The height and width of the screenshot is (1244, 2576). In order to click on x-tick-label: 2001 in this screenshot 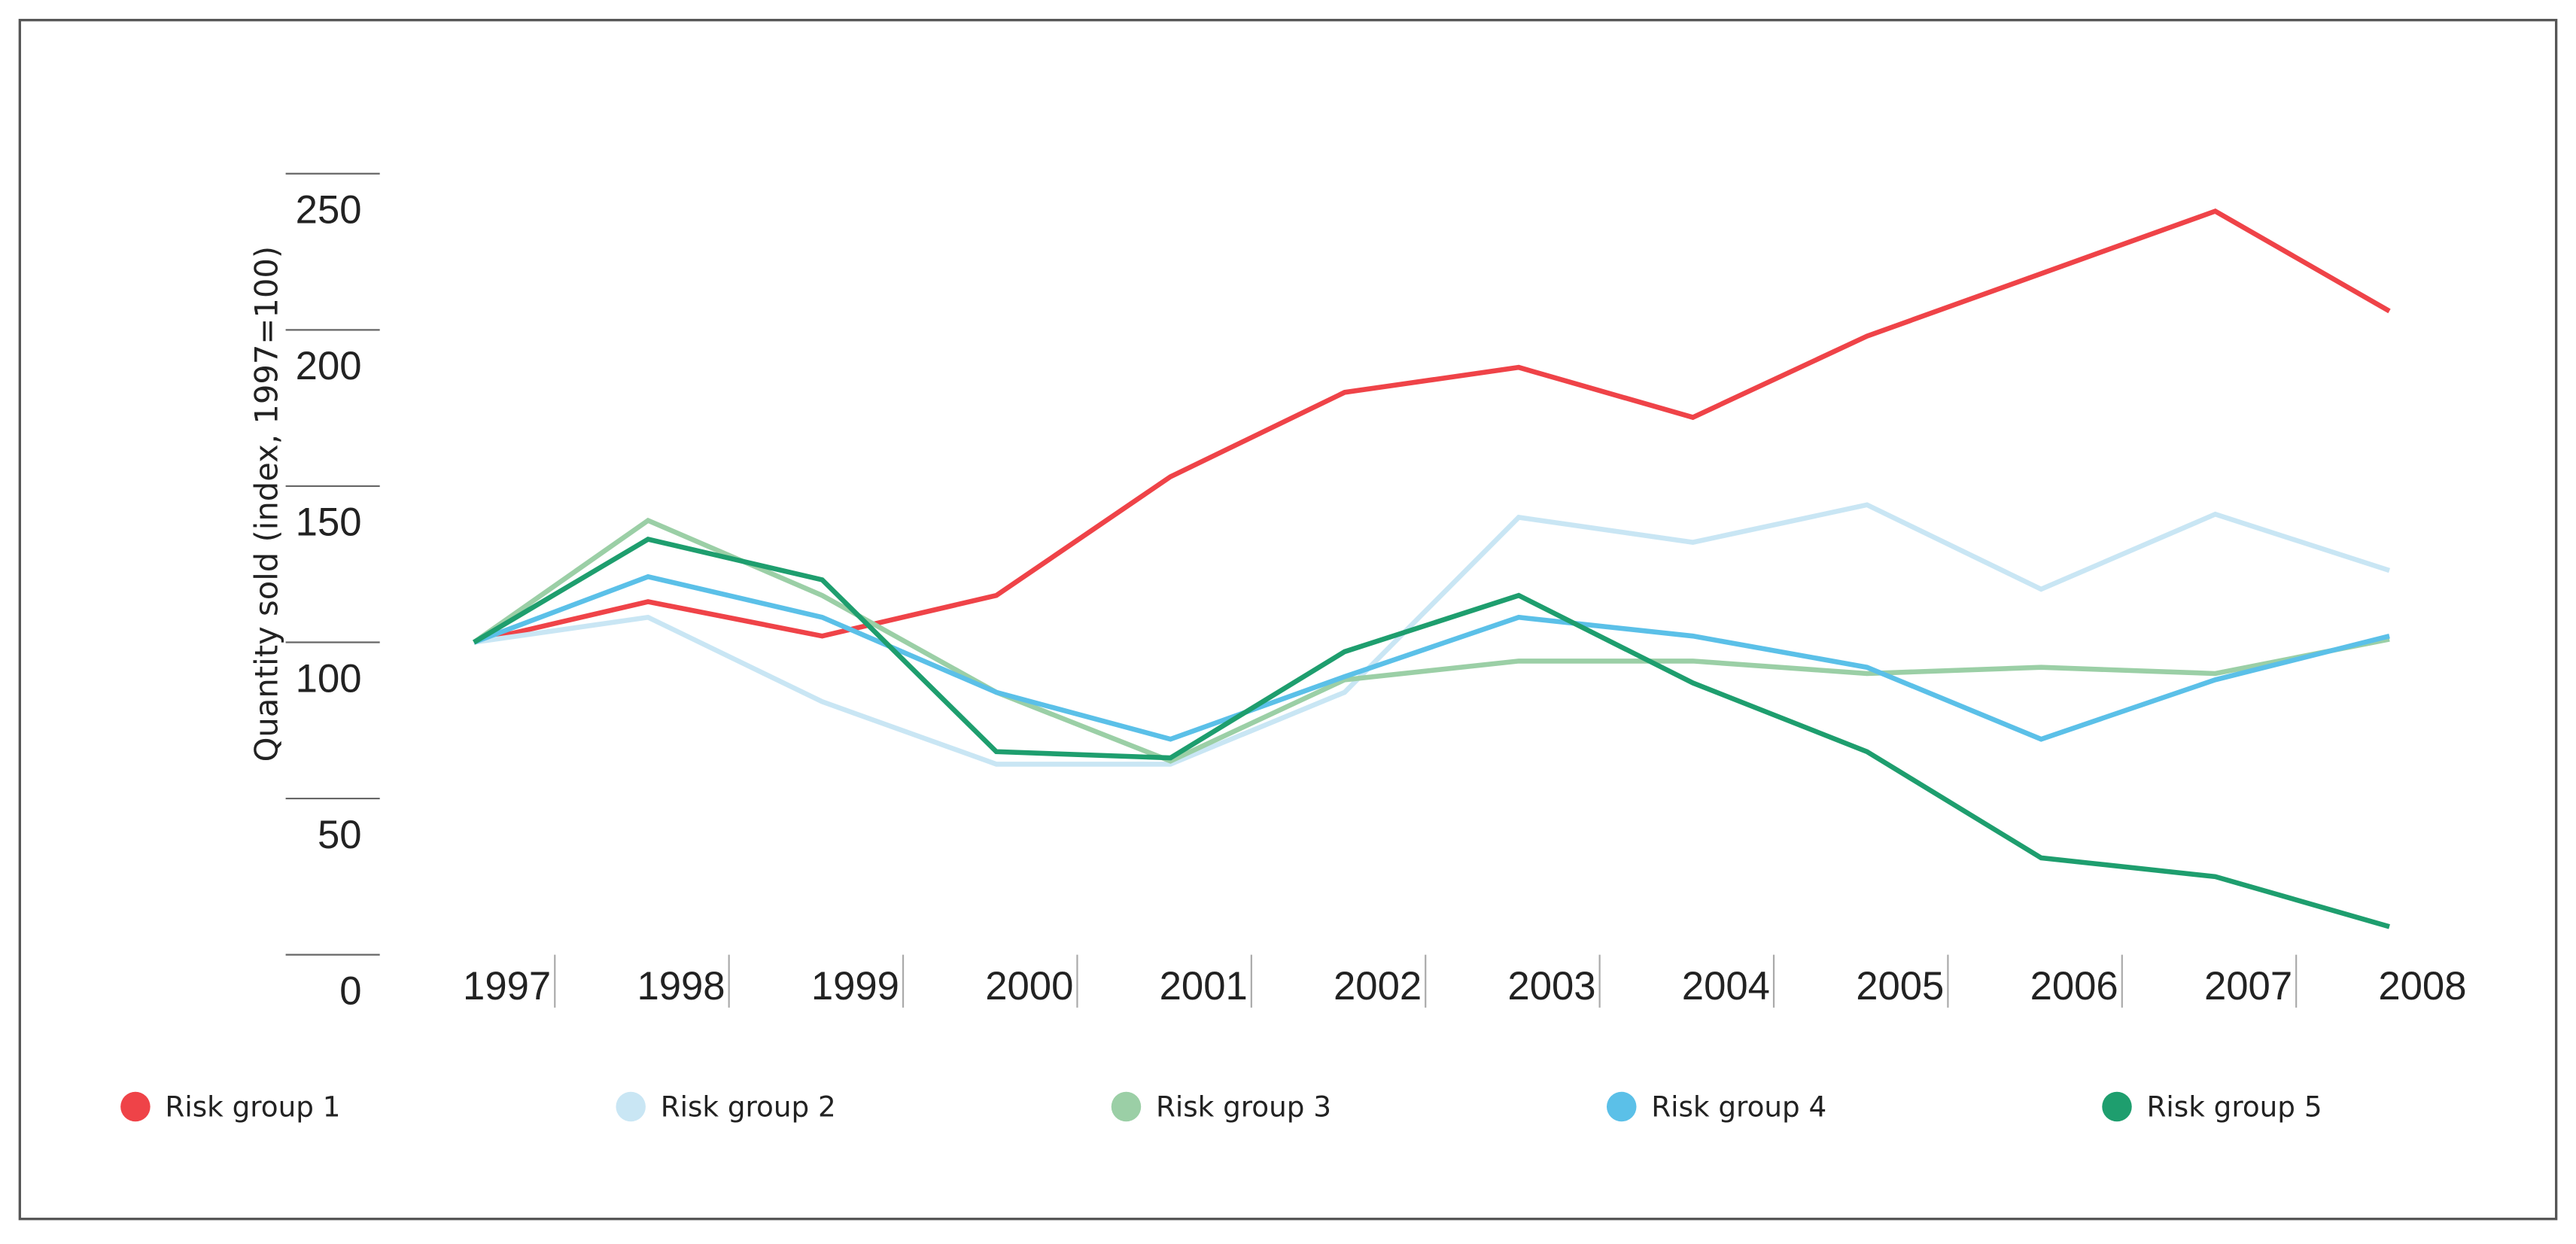, I will do `click(1204, 986)`.